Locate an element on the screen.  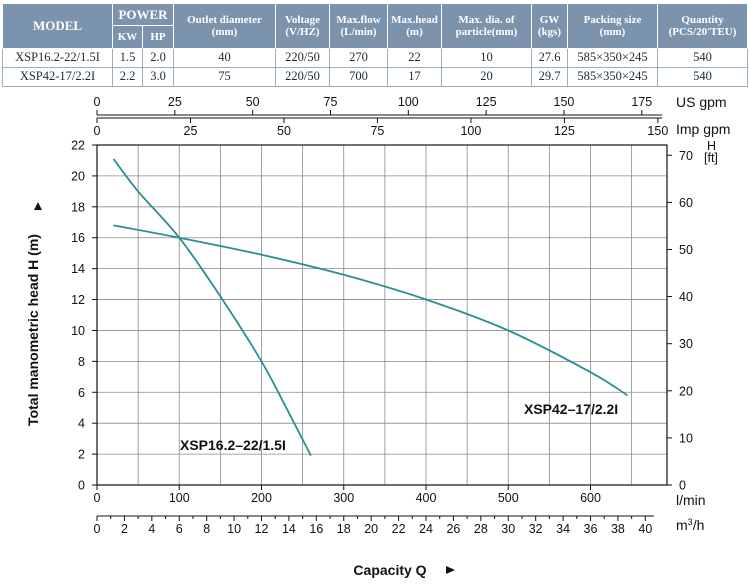
series-label-xsp16: XSP16.2–22/1.5I is located at coordinates (233, 445).